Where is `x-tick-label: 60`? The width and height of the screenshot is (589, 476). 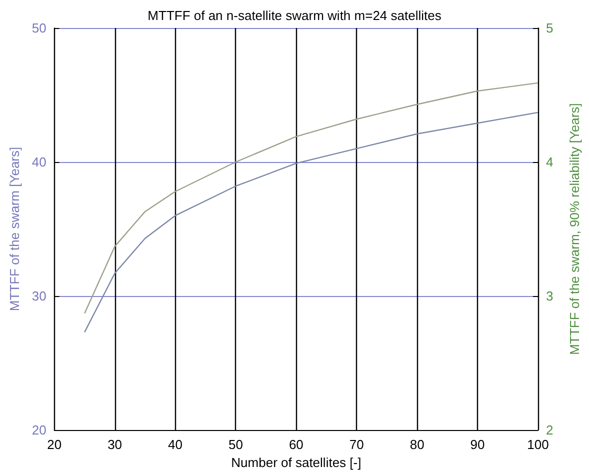
x-tick-label: 60 is located at coordinates (296, 444).